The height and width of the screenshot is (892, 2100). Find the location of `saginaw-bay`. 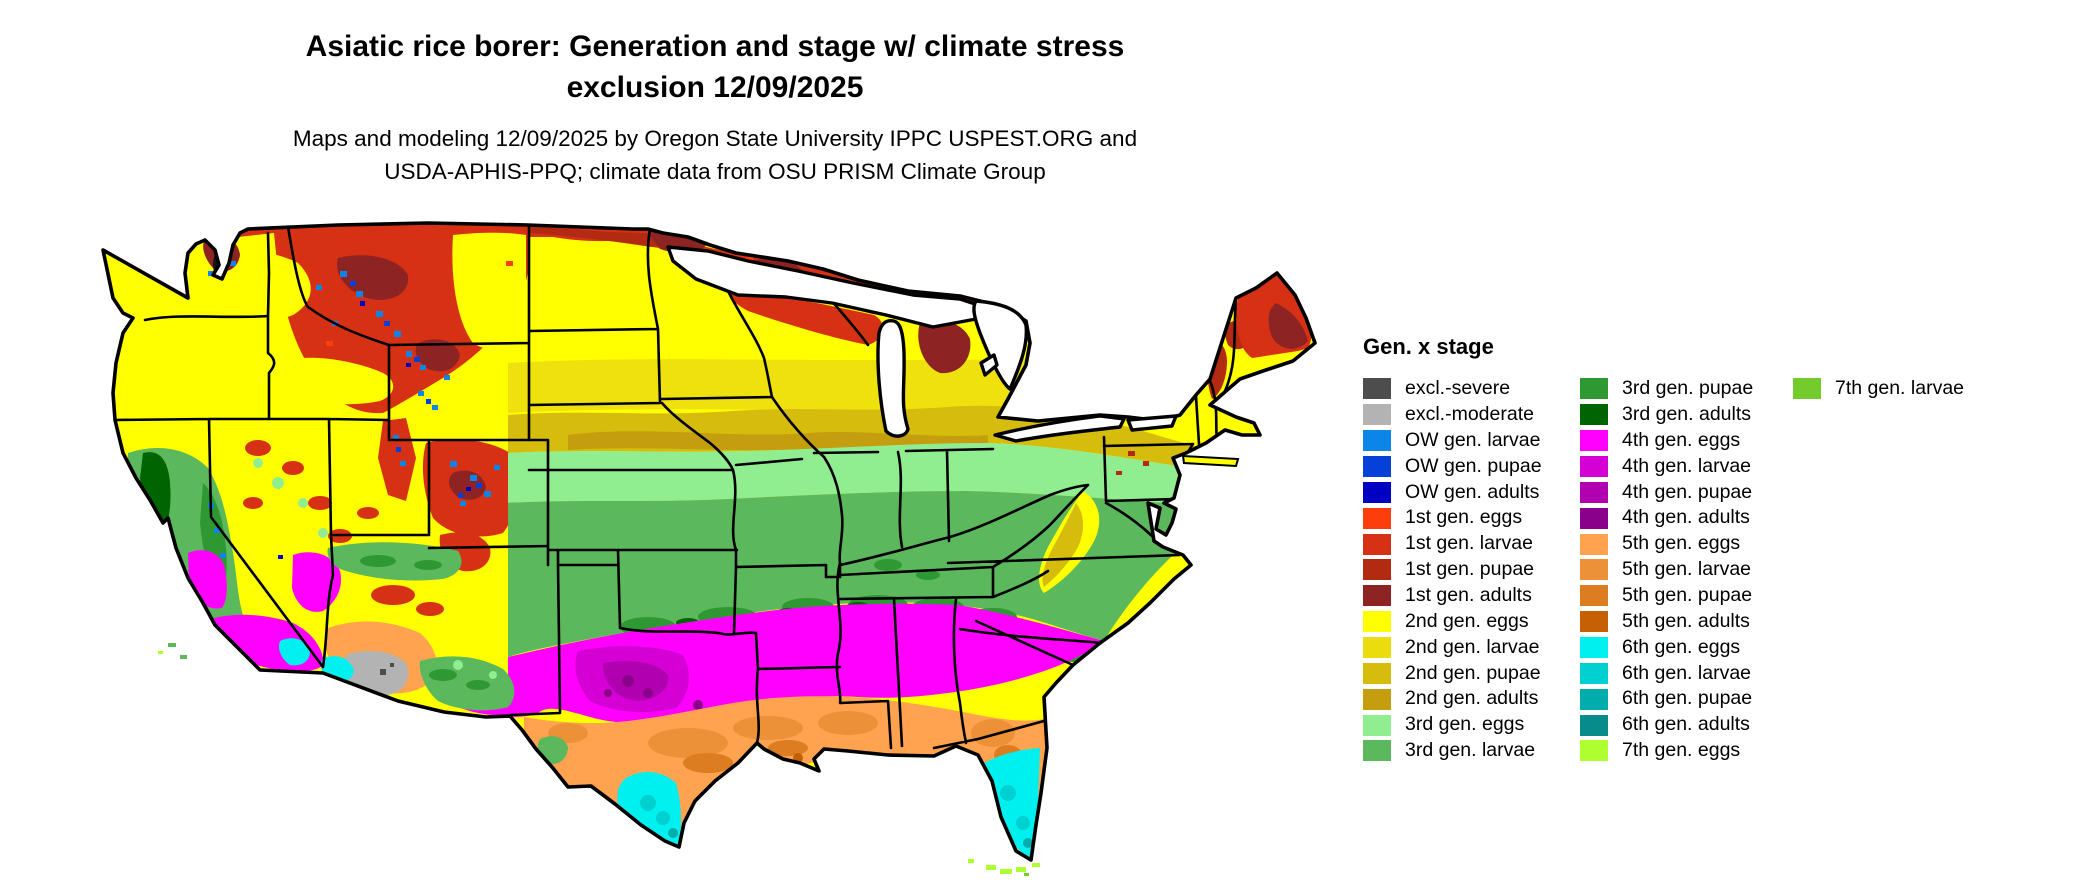

saginaw-bay is located at coordinates (989, 365).